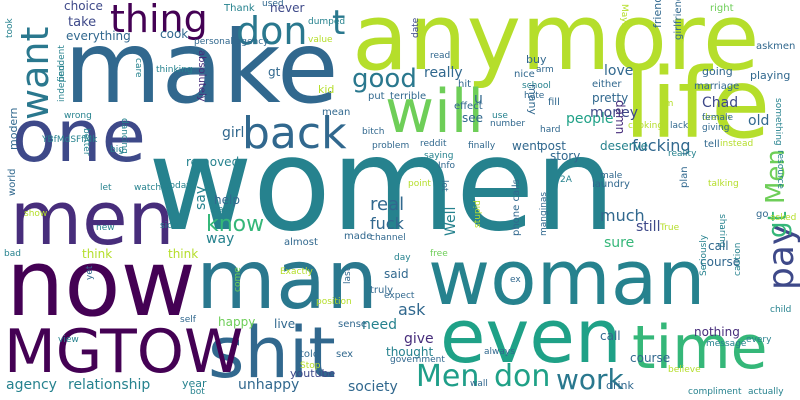 The width and height of the screenshot is (800, 400). What do you see at coordinates (700, 348) in the screenshot?
I see `word-time: time` at bounding box center [700, 348].